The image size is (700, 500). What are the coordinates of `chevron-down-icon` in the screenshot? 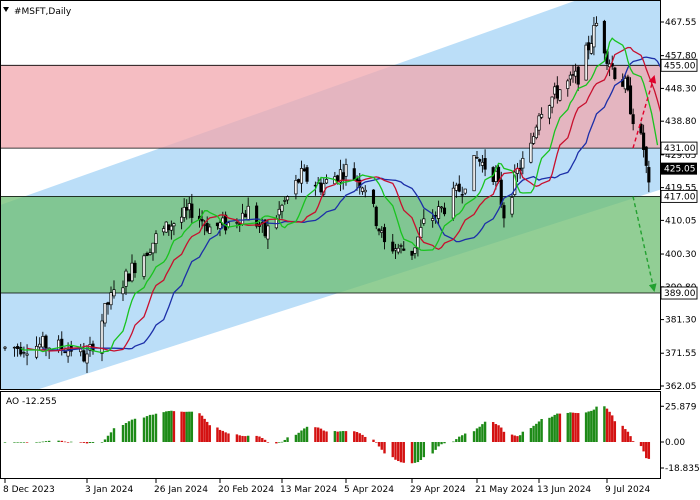 It's located at (6, 9).